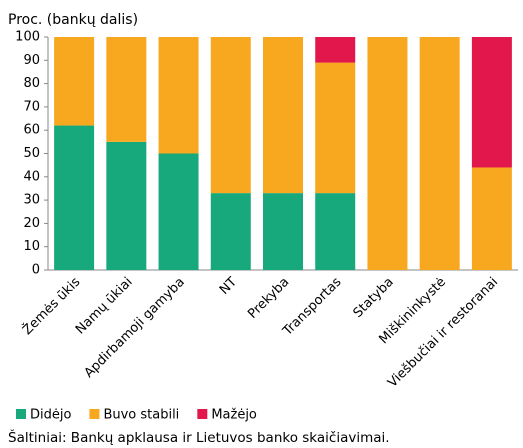 This screenshot has width=523, height=448. Describe the element at coordinates (268, 298) in the screenshot. I see `x-tick-label: Prekyba` at that location.